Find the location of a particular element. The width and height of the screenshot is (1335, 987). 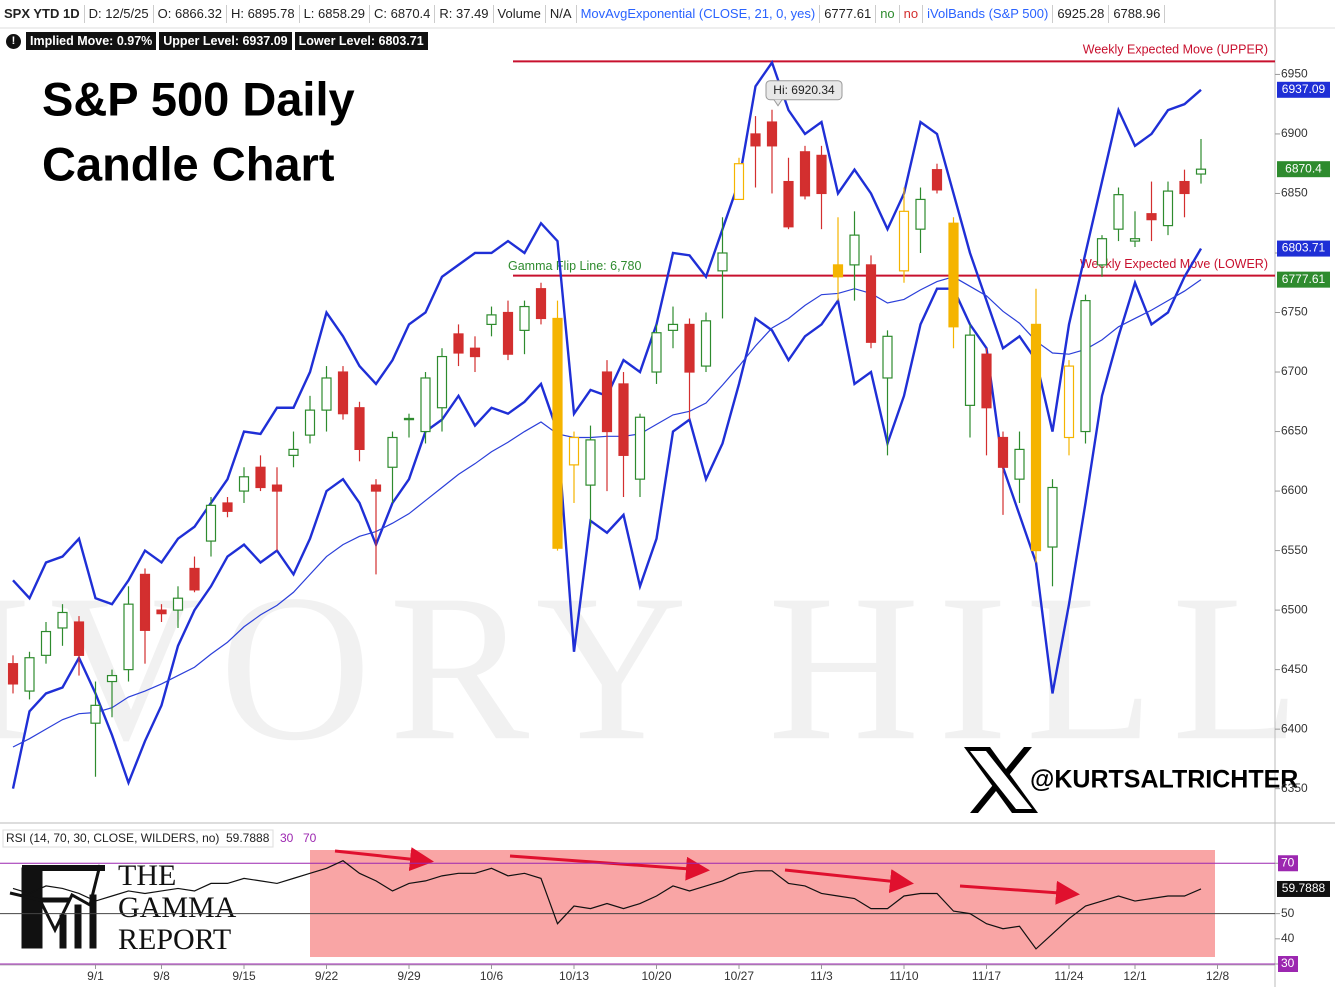

x-logo is located at coordinates (1001, 780).